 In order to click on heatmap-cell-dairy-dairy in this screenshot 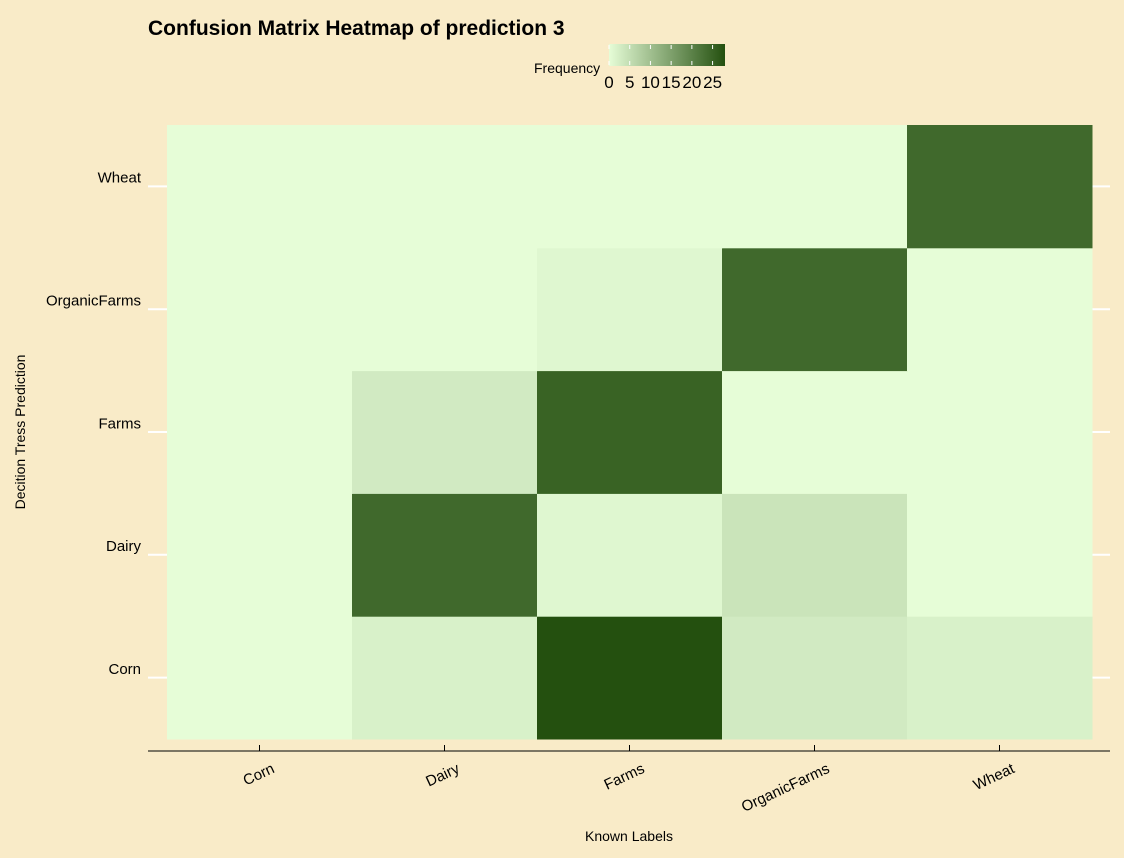, I will do `click(445, 555)`.